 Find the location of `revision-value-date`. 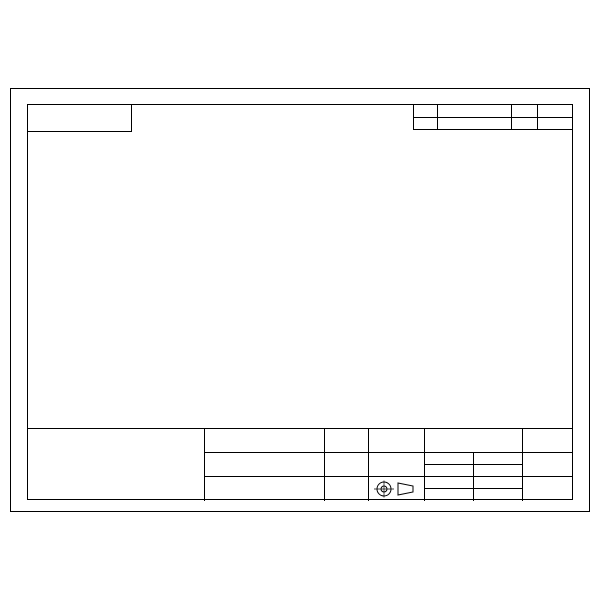

revision-value-date is located at coordinates (555, 124).